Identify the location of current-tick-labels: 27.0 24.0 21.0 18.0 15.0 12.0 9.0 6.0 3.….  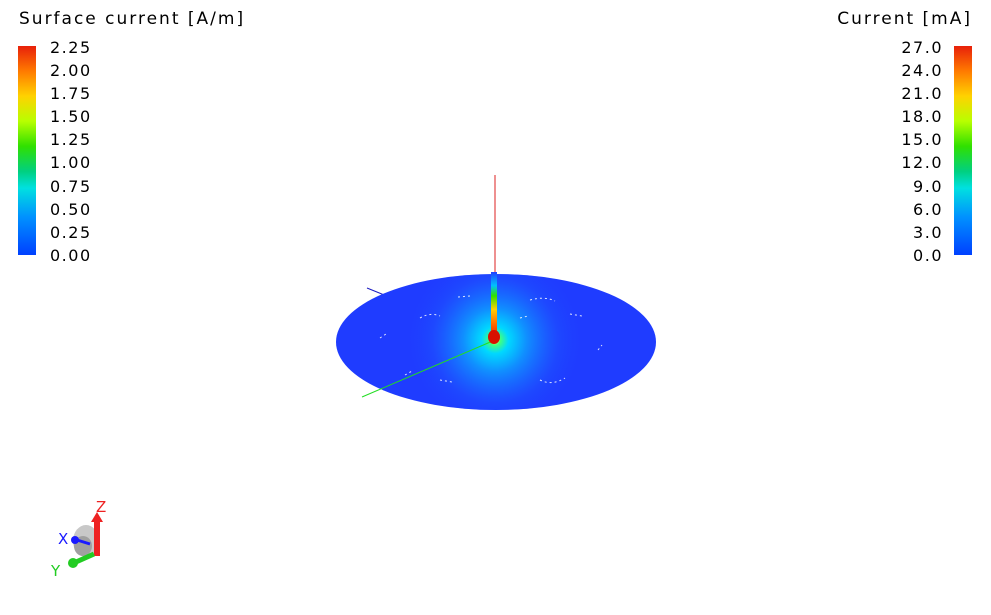
(922, 151).